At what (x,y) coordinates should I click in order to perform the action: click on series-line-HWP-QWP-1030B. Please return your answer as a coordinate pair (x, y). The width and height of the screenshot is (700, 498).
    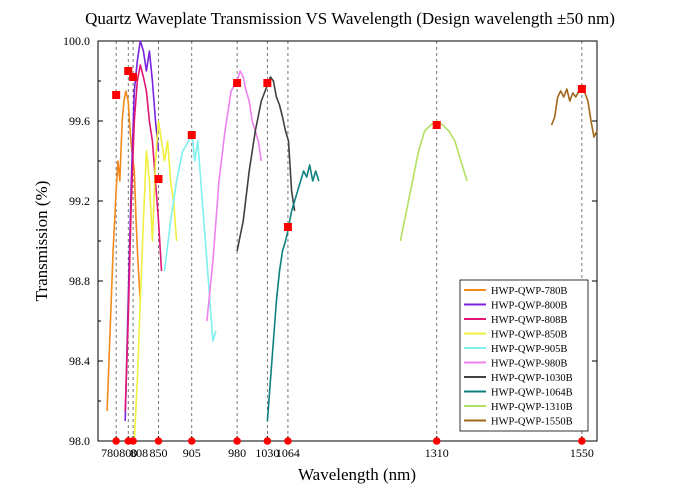
    Looking at the image, I should click on (266, 164).